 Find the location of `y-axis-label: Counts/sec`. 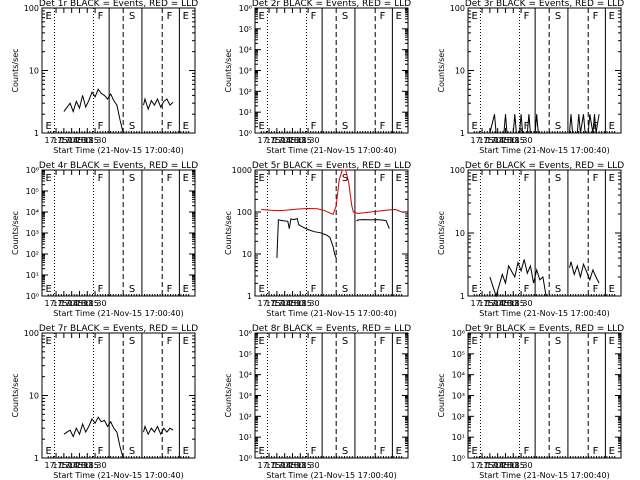

y-axis-label: Counts/sec is located at coordinates (228, 233).